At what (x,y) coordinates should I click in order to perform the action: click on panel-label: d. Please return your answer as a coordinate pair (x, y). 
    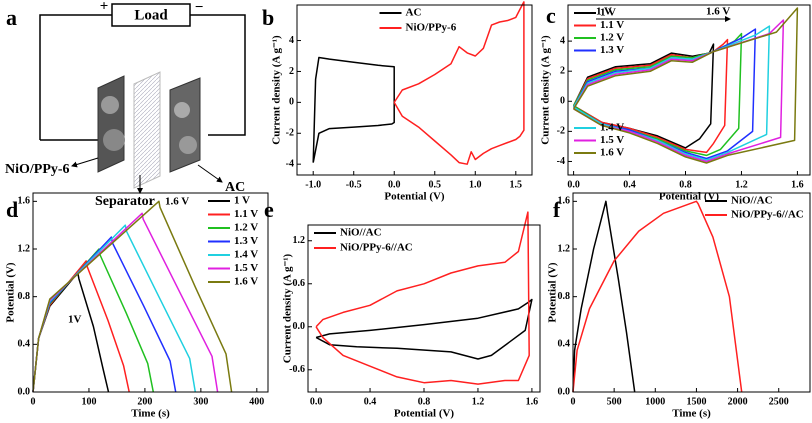
    Looking at the image, I should click on (12, 209).